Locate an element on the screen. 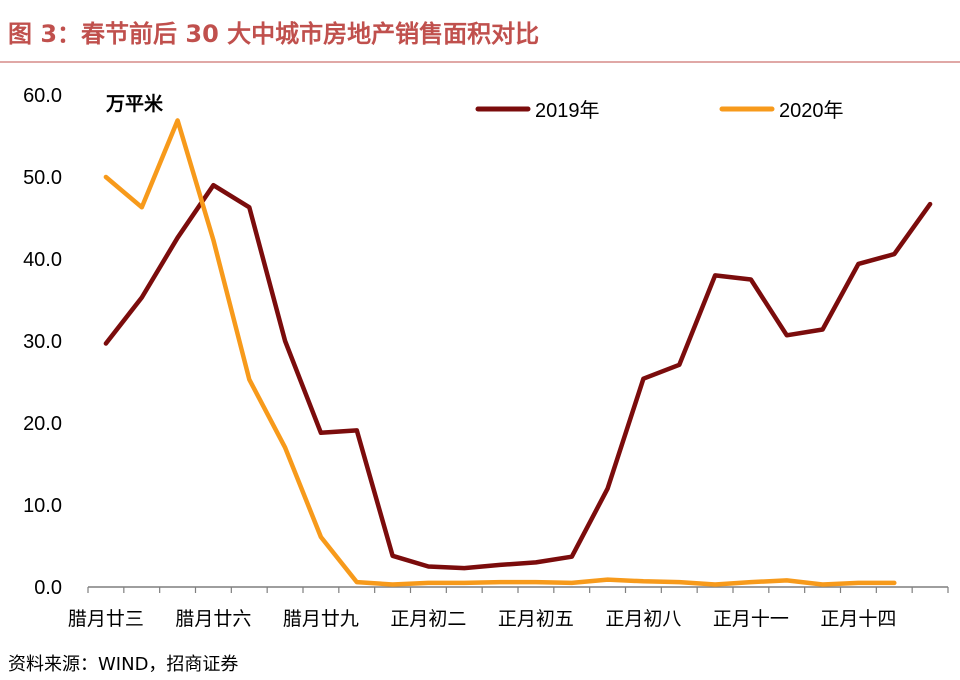  x-tick-label: 正月初五 is located at coordinates (536, 619).